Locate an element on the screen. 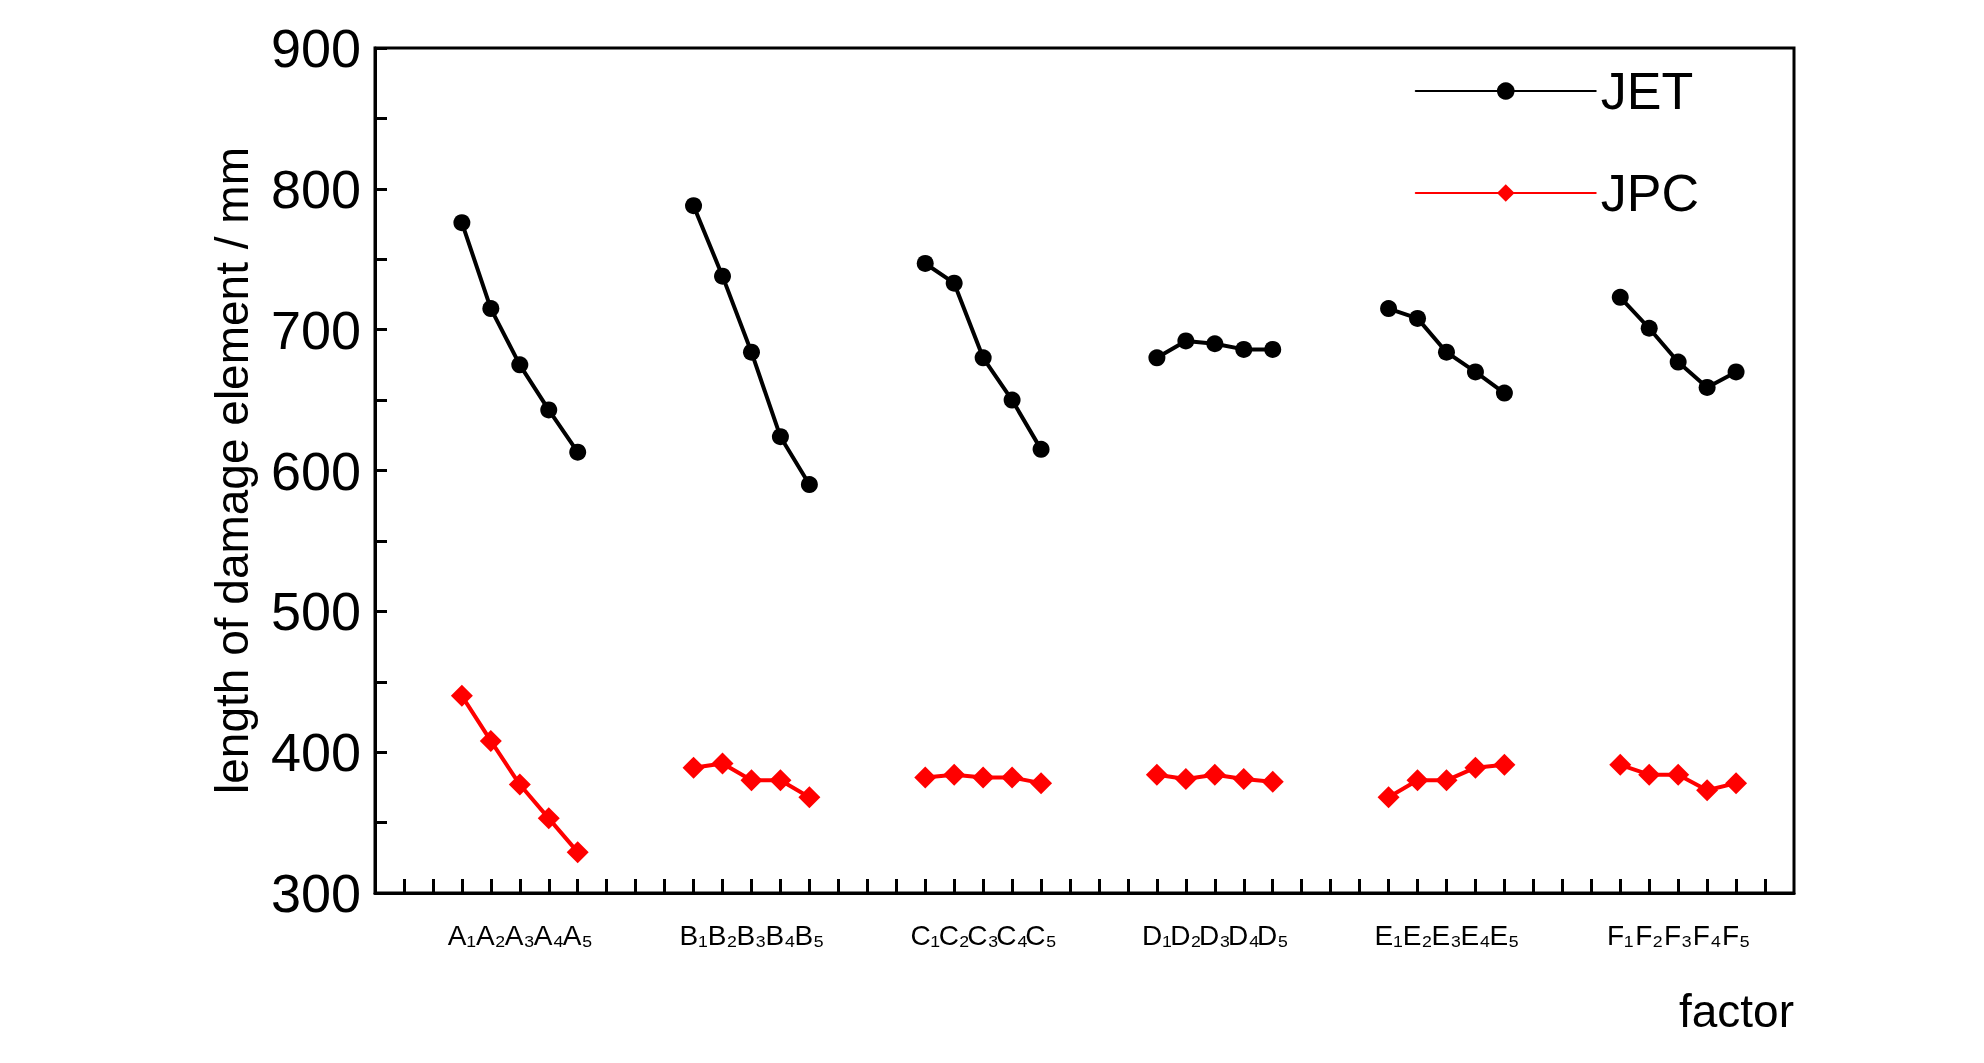 The width and height of the screenshot is (1984, 1063). y-tick-label: 900 is located at coordinates (315, 48).